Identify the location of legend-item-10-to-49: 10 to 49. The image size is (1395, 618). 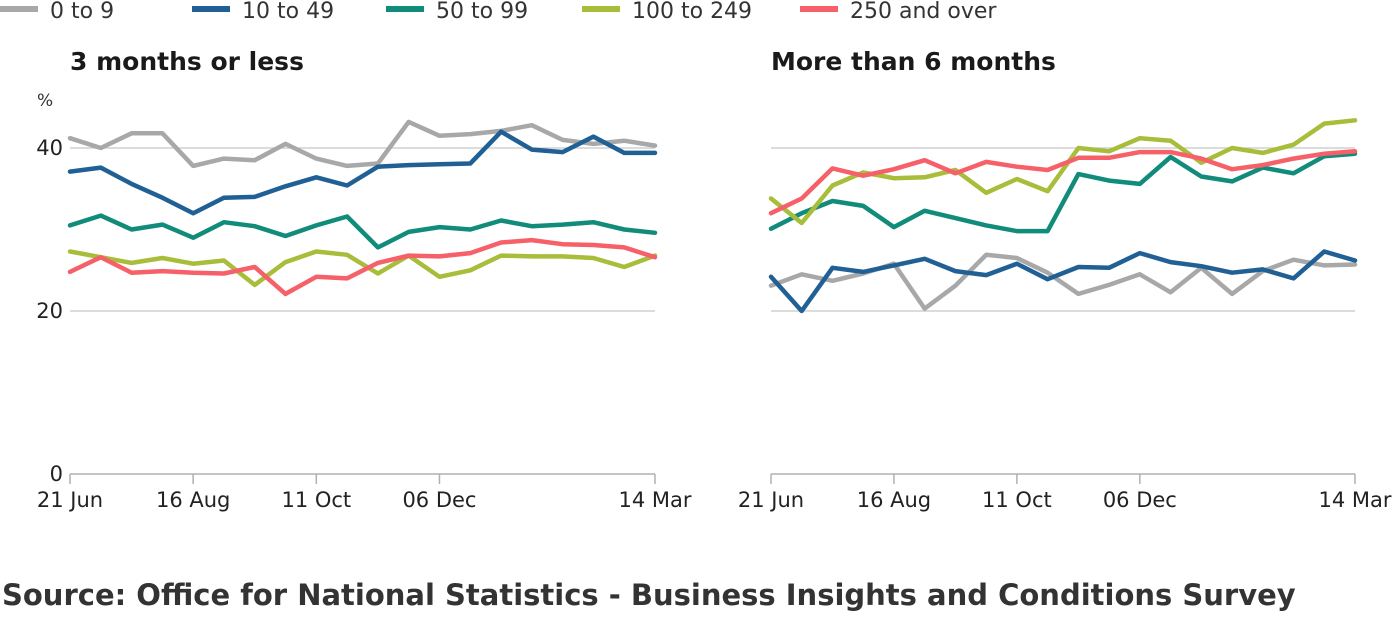
(263, 12).